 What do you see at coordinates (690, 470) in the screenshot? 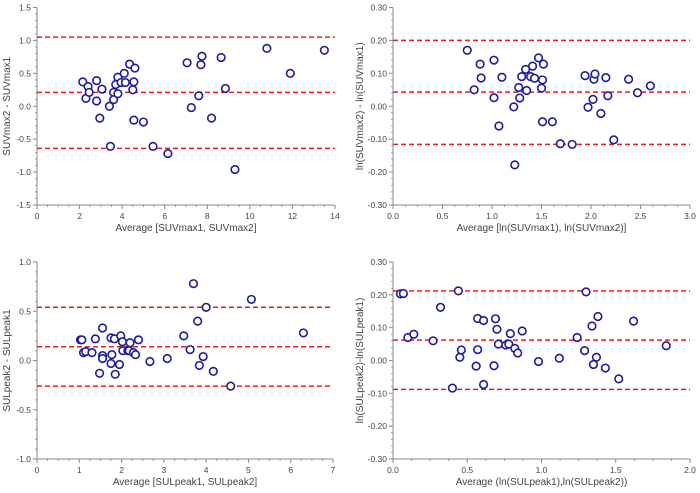
I see `x-tick-label: 2.0` at bounding box center [690, 470].